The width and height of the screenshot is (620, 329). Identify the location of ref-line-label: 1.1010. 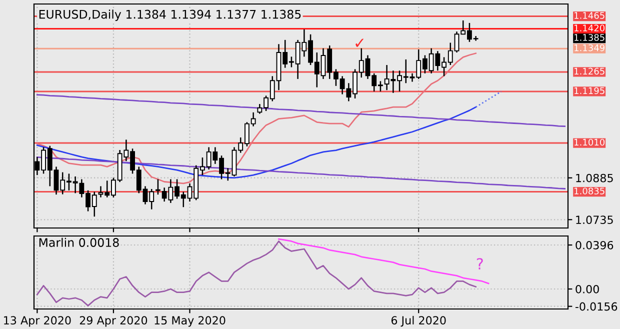
(589, 142).